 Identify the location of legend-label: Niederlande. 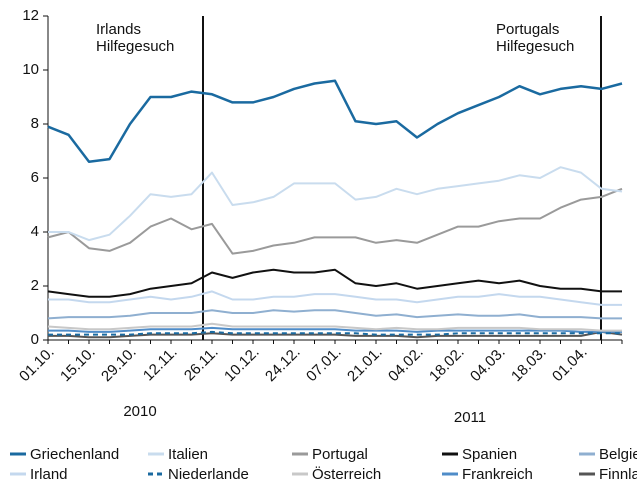
(208, 474).